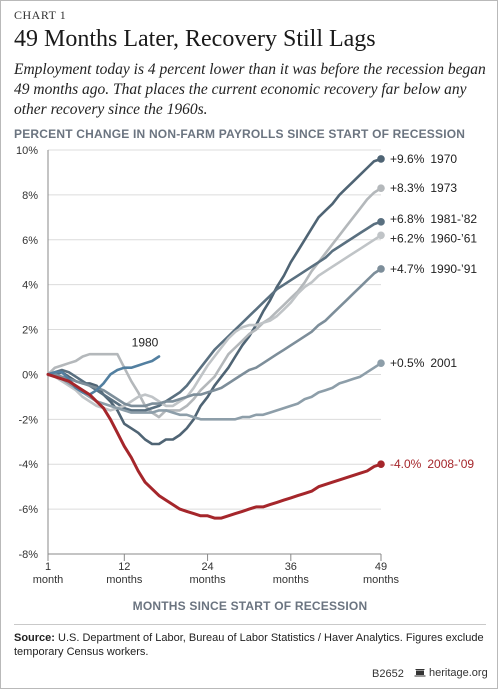 This screenshot has height=691, width=500. I want to click on x-tick-label: 1, so click(48, 567).